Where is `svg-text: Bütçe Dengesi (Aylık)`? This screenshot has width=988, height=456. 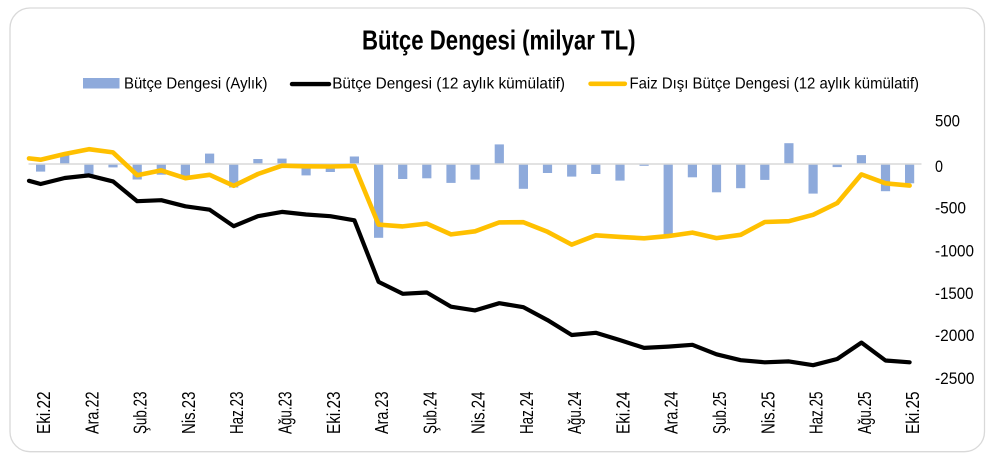
svg-text: Bütçe Dengesi (Aylık) is located at coordinates (196, 83).